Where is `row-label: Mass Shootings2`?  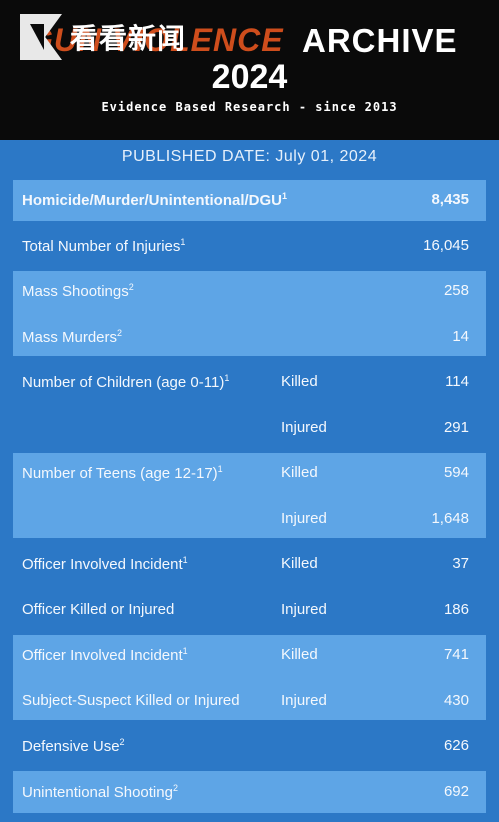
row-label: Mass Shootings2 is located at coordinates (78, 291).